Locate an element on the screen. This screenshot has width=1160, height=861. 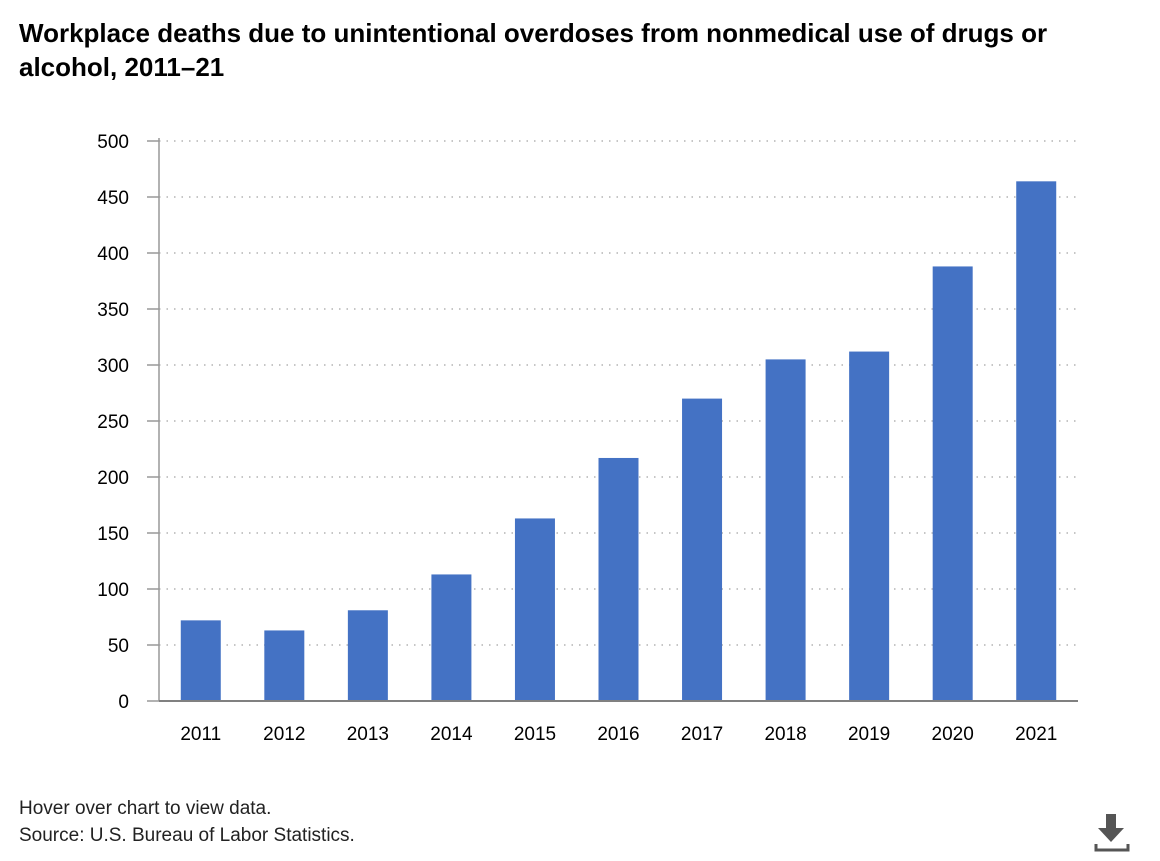
y-tick-label: 350 is located at coordinates (113, 310).